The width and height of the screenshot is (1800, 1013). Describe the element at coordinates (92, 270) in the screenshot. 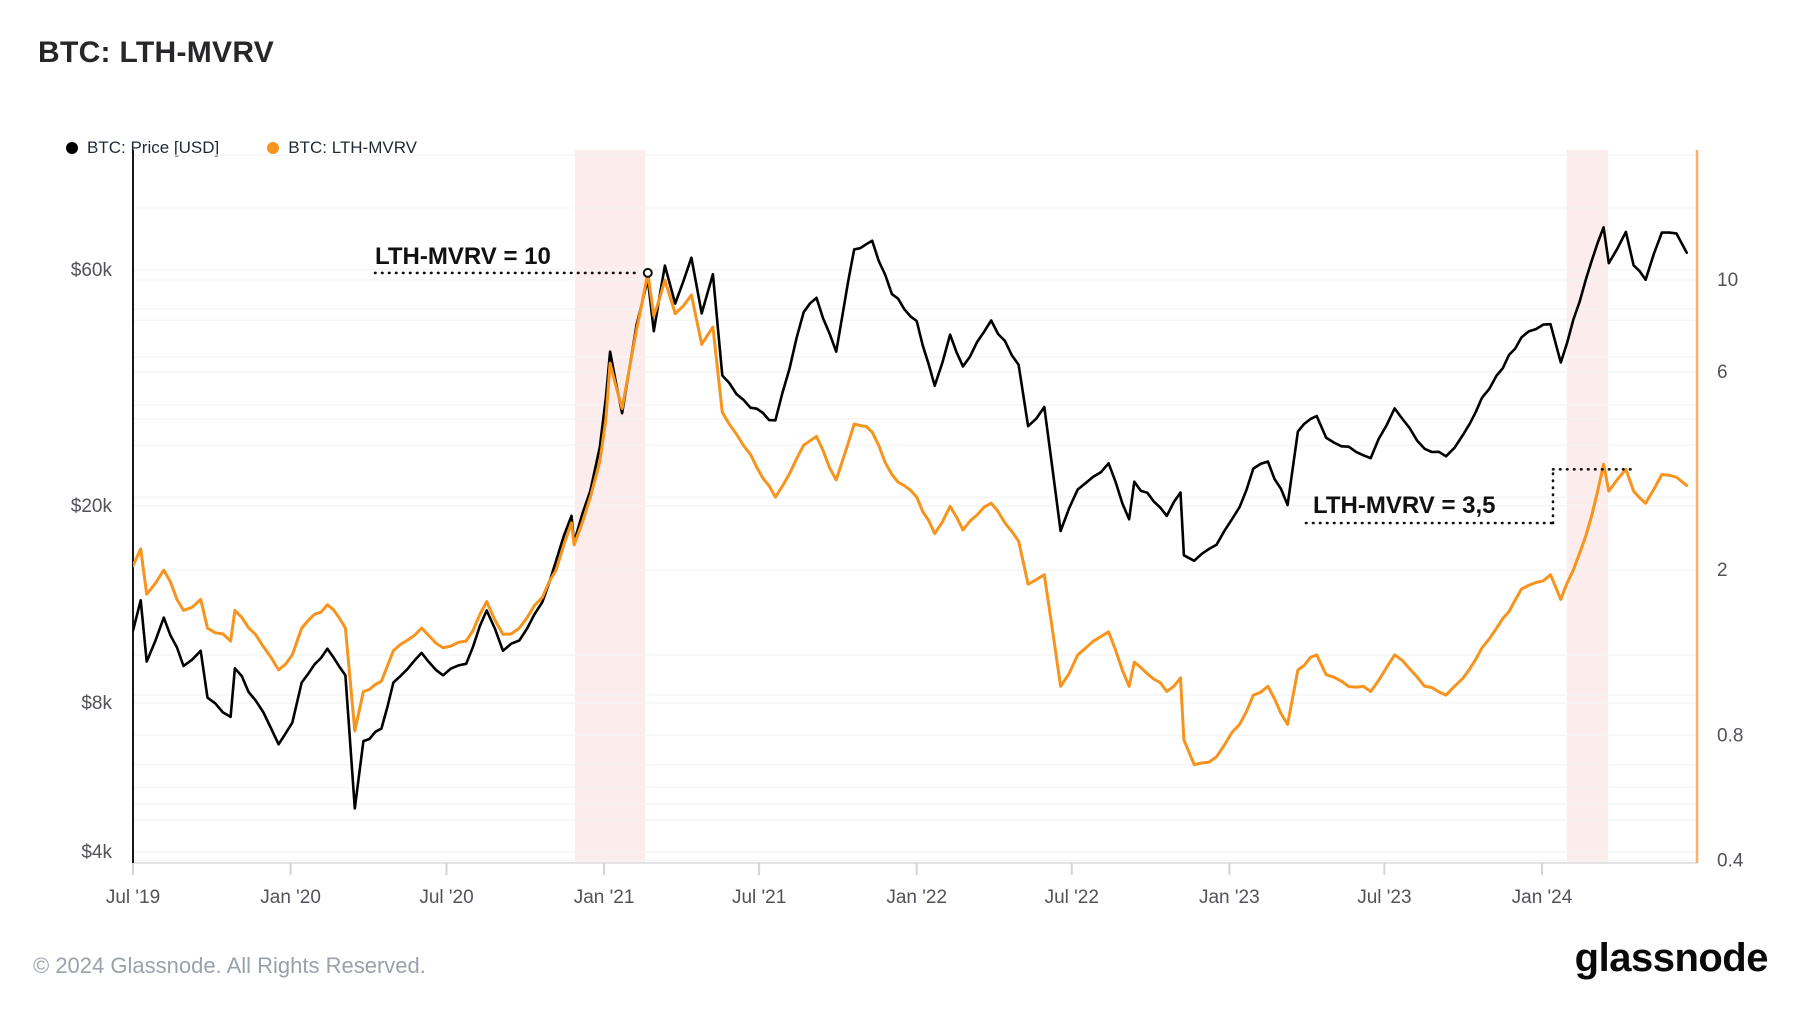

I see `left-axis-tick-label: $60k` at that location.